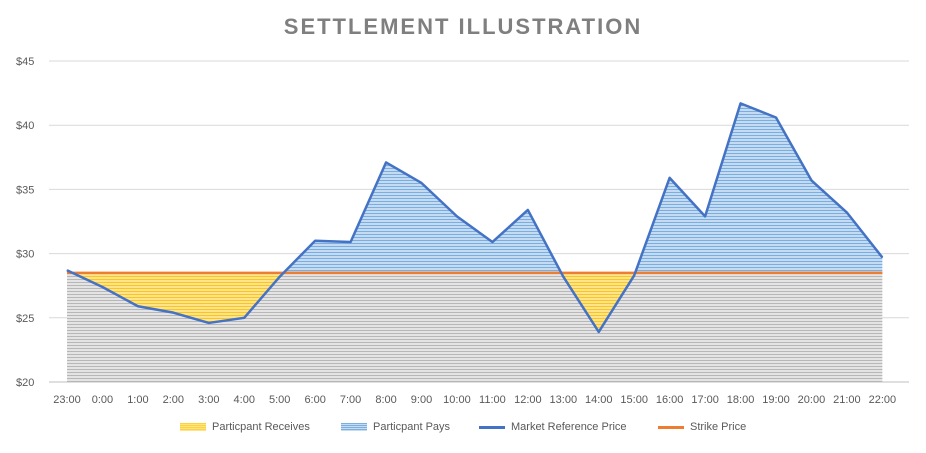 The image size is (926, 453). What do you see at coordinates (25, 62) in the screenshot?
I see `y-tick-label: $45` at bounding box center [25, 62].